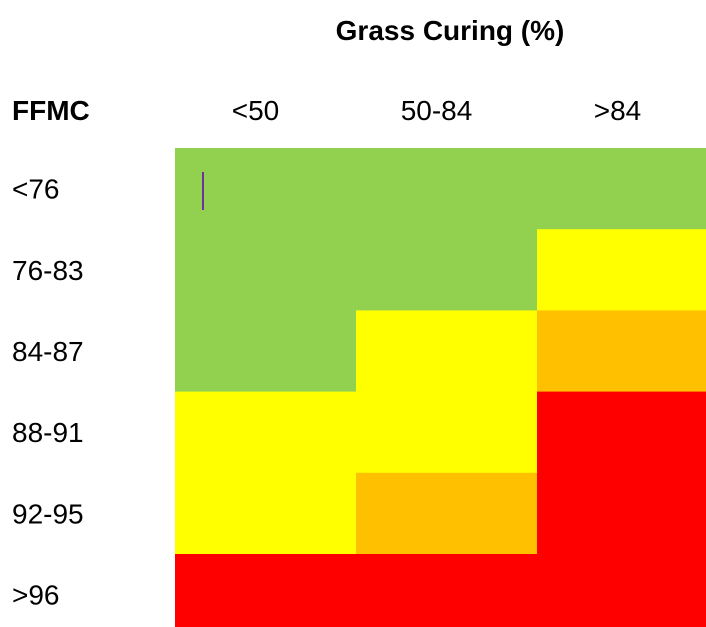 This screenshot has width=706, height=627. Describe the element at coordinates (621, 432) in the screenshot. I see `heatmap-cell-r3-c2` at that location.